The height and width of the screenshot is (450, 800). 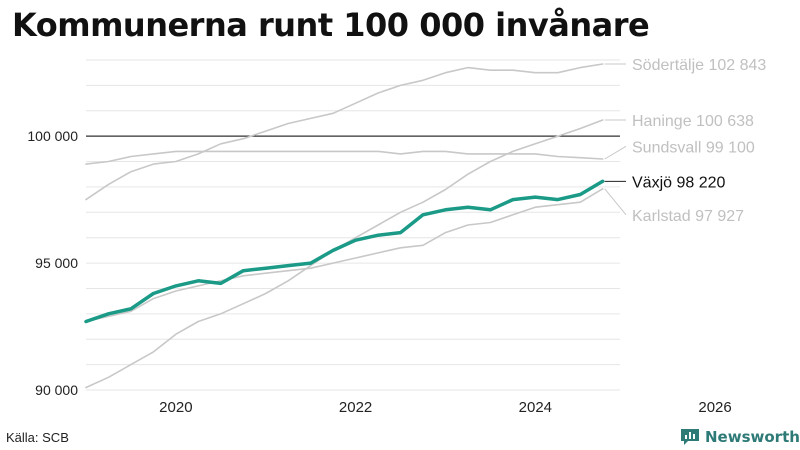 What do you see at coordinates (175, 407) in the screenshot?
I see `x-tick-label: 2020` at bounding box center [175, 407].